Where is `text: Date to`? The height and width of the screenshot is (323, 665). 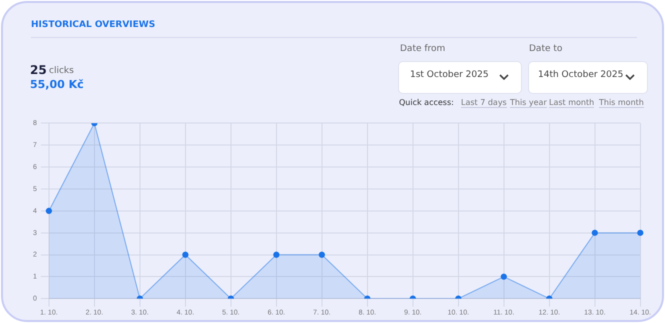 text: Date to is located at coordinates (545, 49).